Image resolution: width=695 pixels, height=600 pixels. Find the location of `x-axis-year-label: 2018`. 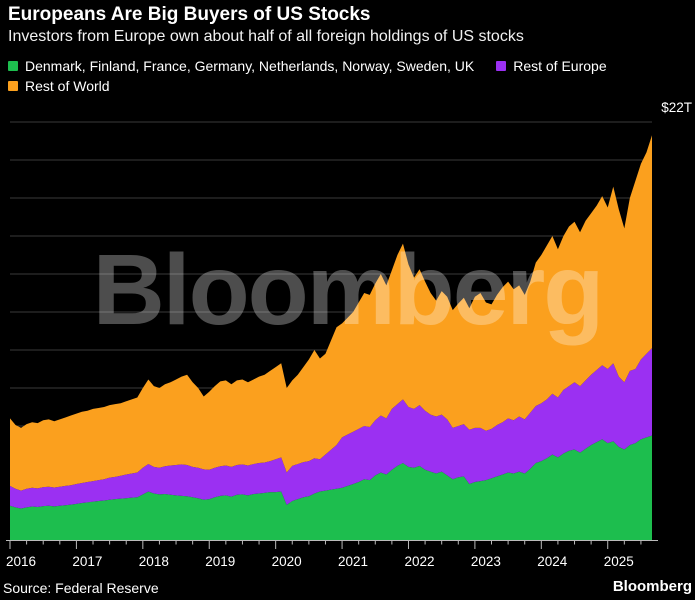

x-axis-year-label: 2018 is located at coordinates (154, 561).